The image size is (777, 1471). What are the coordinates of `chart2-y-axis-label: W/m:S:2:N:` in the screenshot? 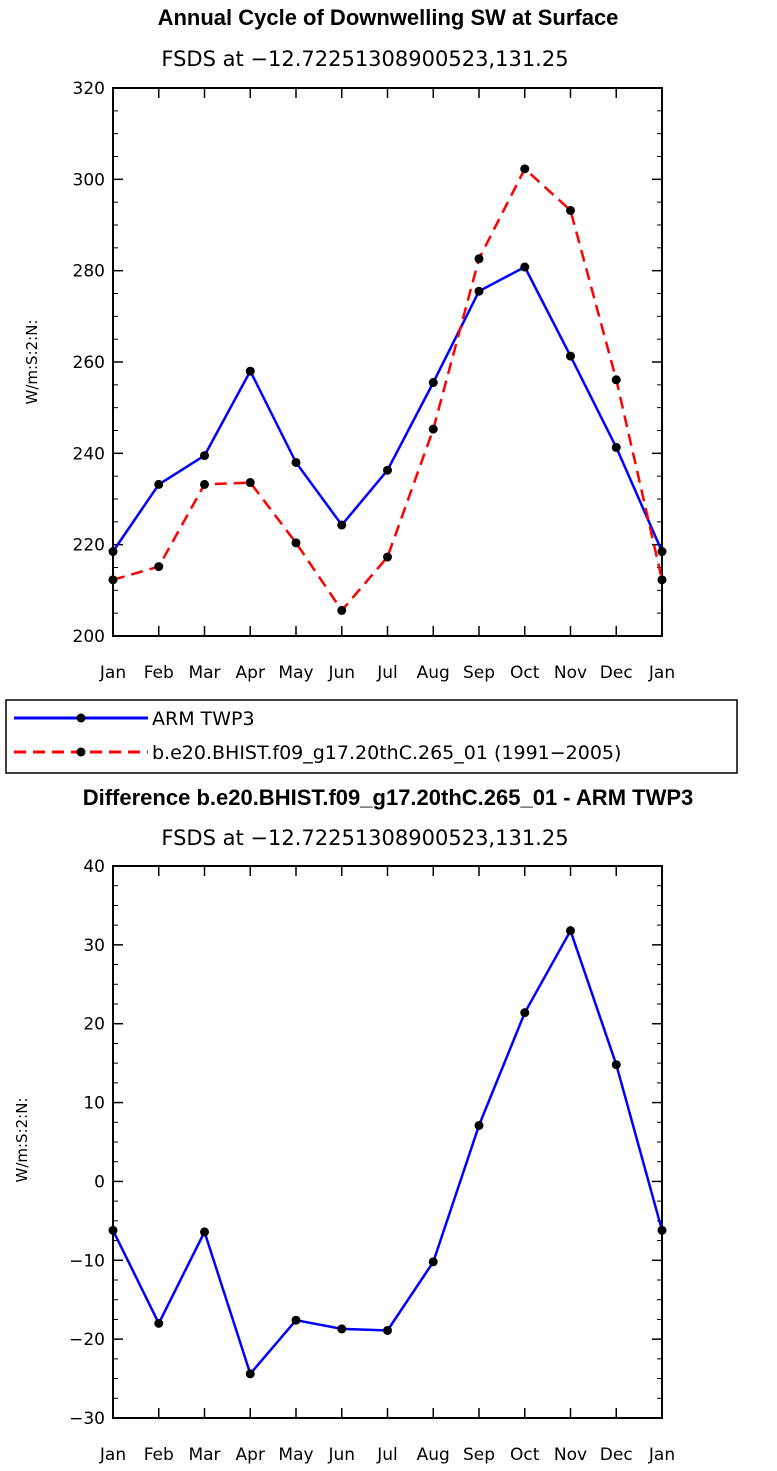 It's located at (22, 1140).